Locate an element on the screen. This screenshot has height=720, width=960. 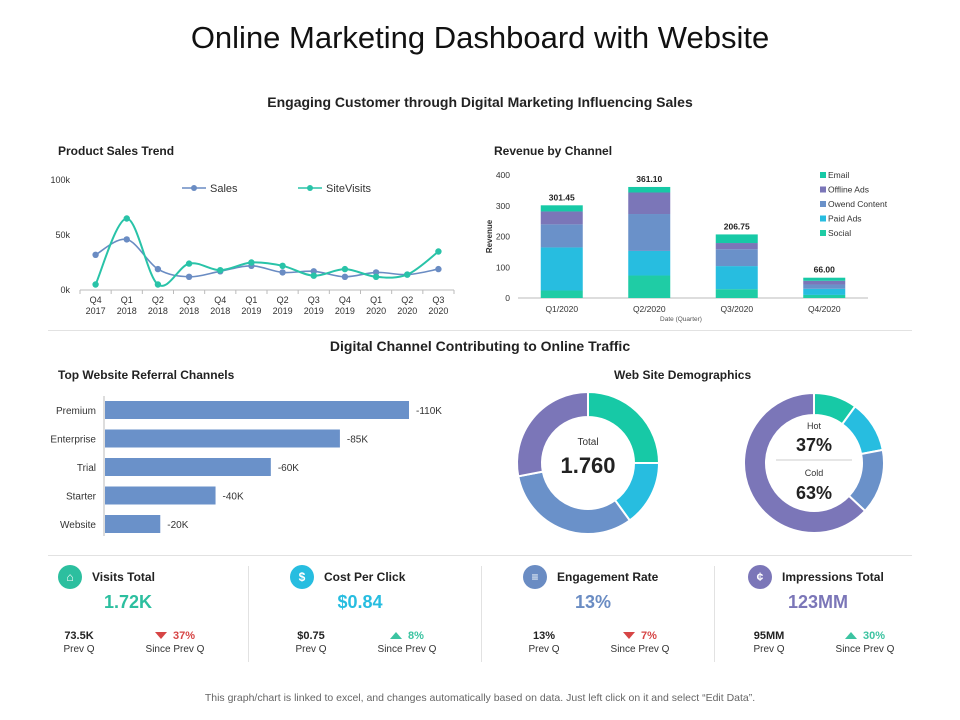
y-tick-label: 200 is located at coordinates (503, 237).